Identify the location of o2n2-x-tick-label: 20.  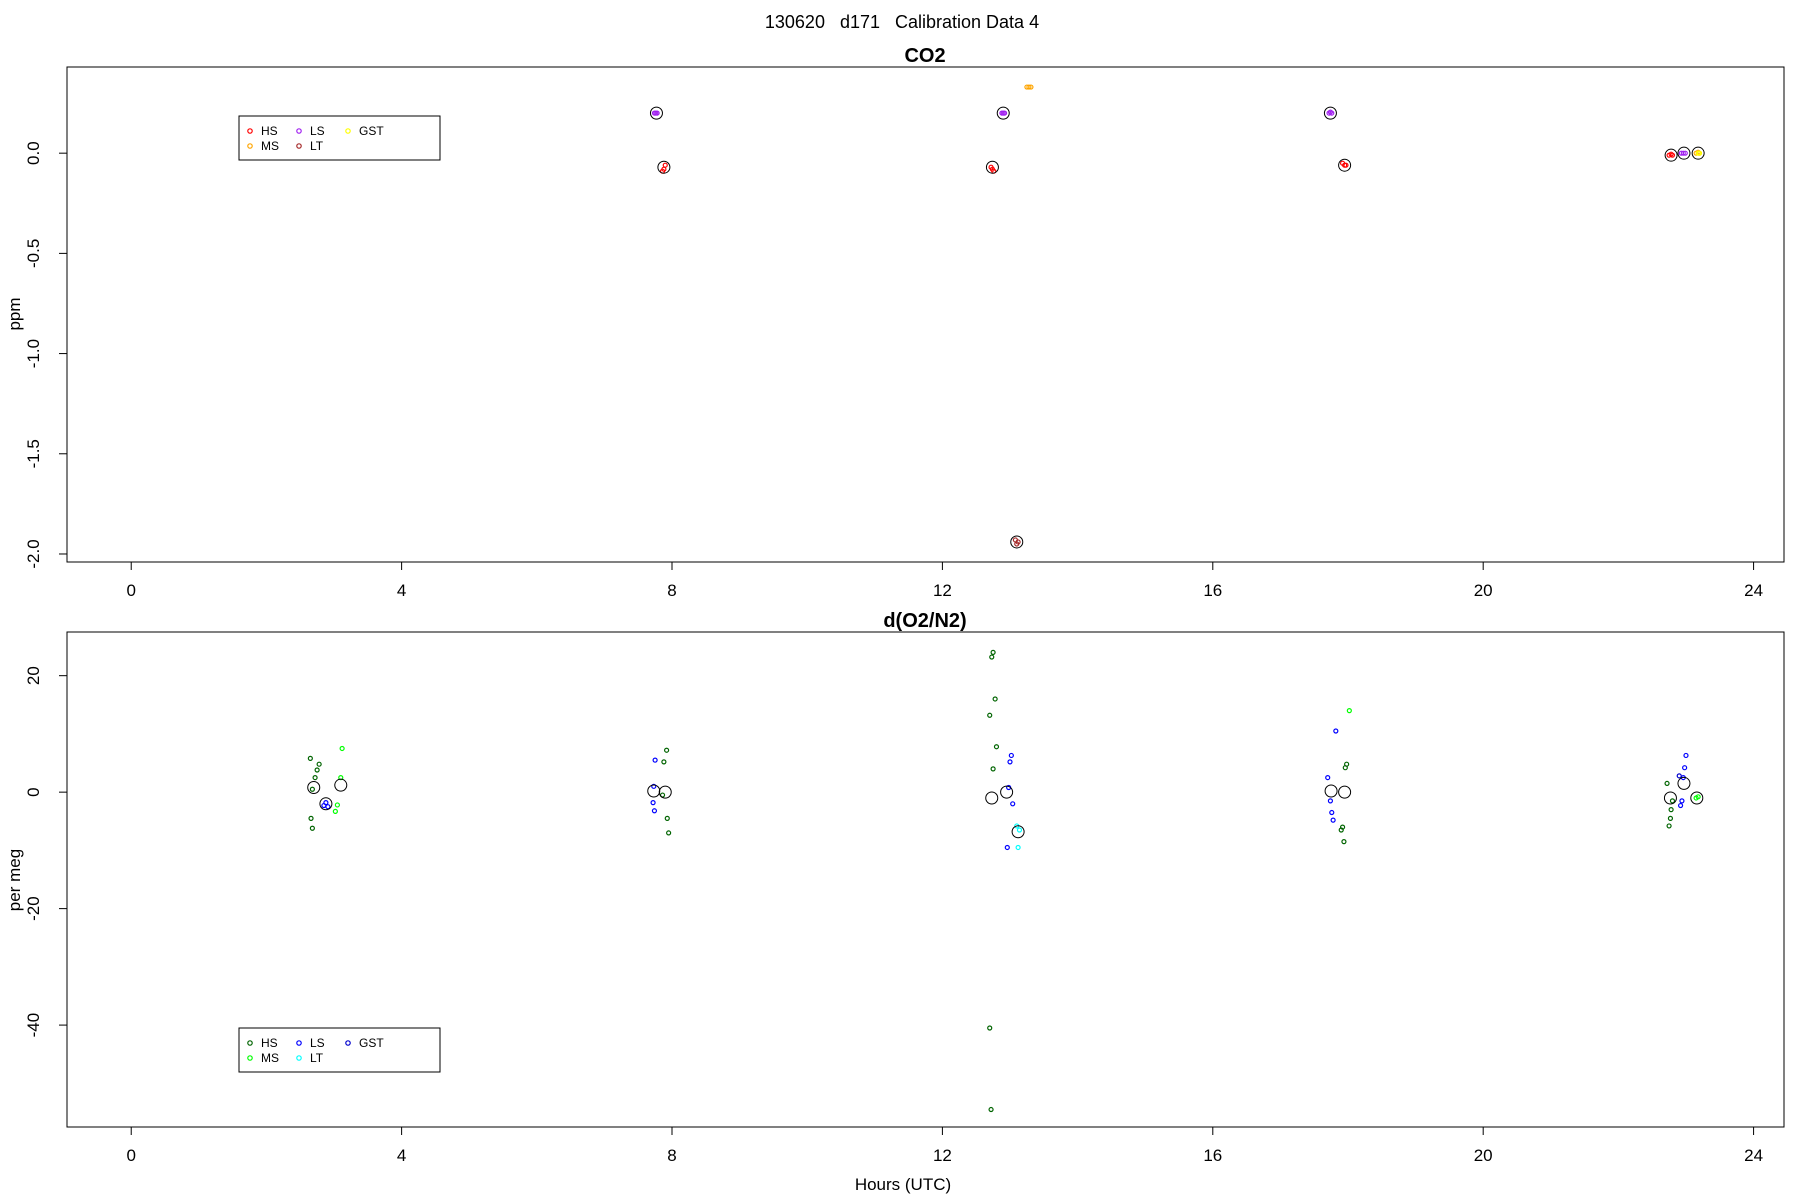
(1483, 1155).